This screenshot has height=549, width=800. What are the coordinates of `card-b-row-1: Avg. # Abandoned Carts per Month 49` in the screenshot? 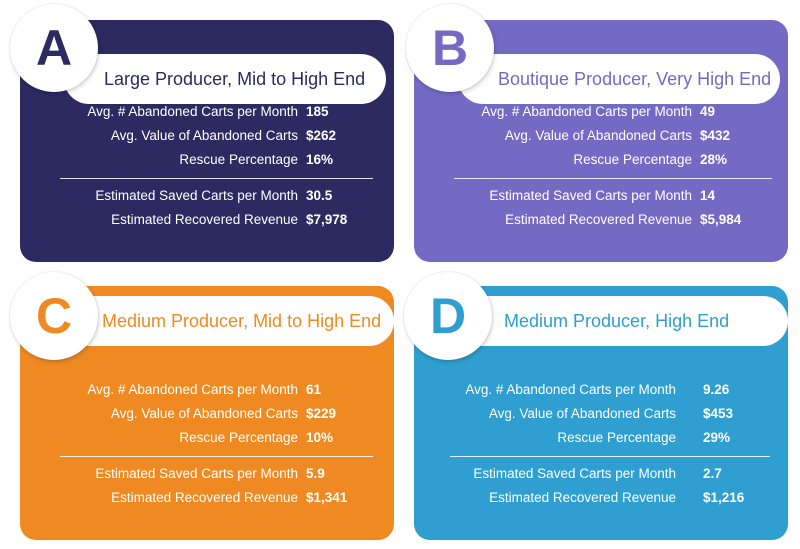 It's located at (601, 112).